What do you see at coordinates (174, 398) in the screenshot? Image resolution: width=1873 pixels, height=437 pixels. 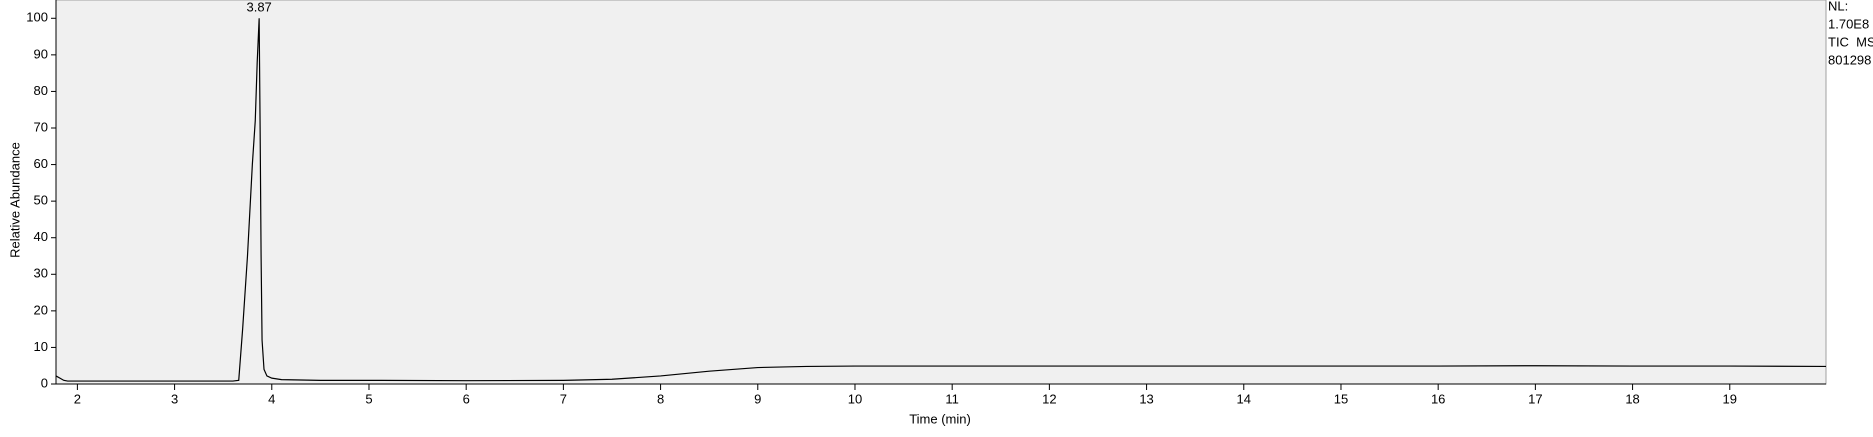 I see `x-tick-label: 3` at bounding box center [174, 398].